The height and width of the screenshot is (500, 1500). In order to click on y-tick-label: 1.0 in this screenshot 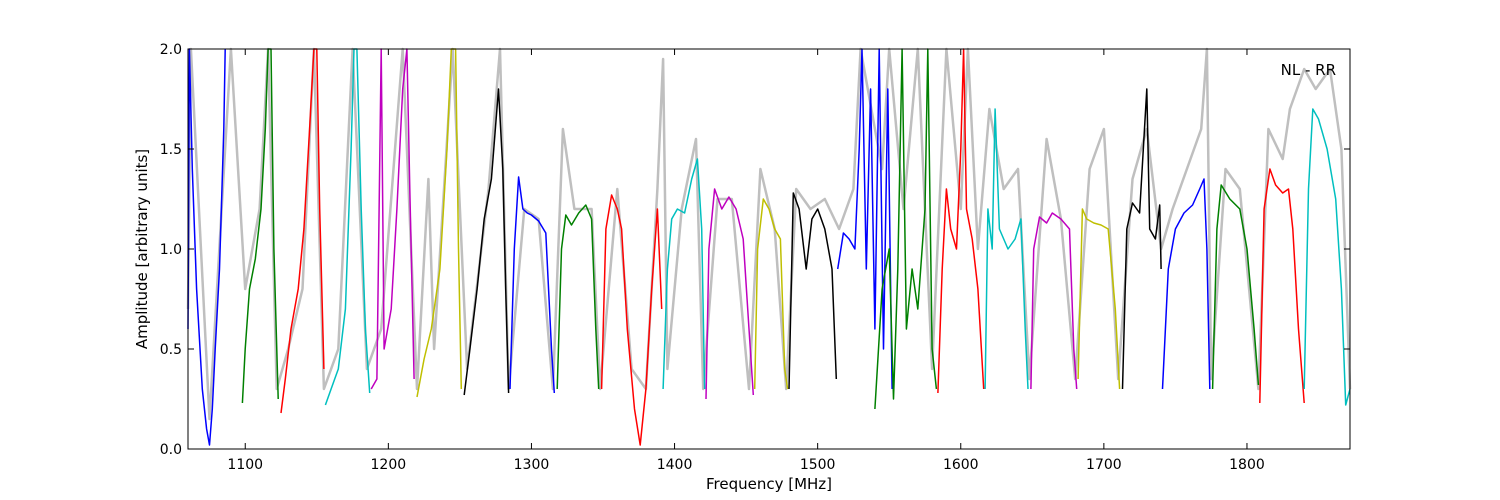, I will do `click(171, 250)`.